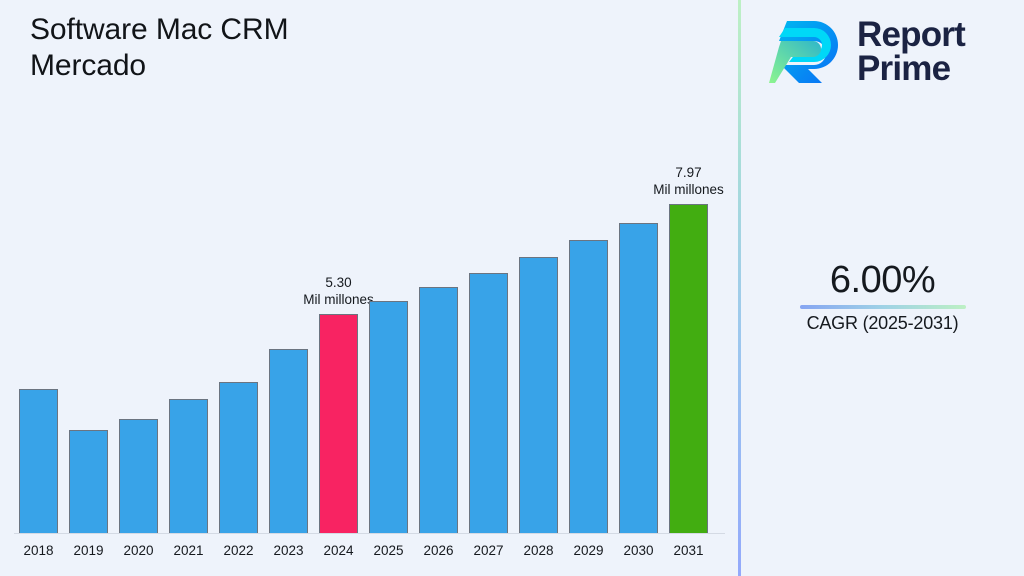  I want to click on cagr-gradient-rule, so click(882, 307).